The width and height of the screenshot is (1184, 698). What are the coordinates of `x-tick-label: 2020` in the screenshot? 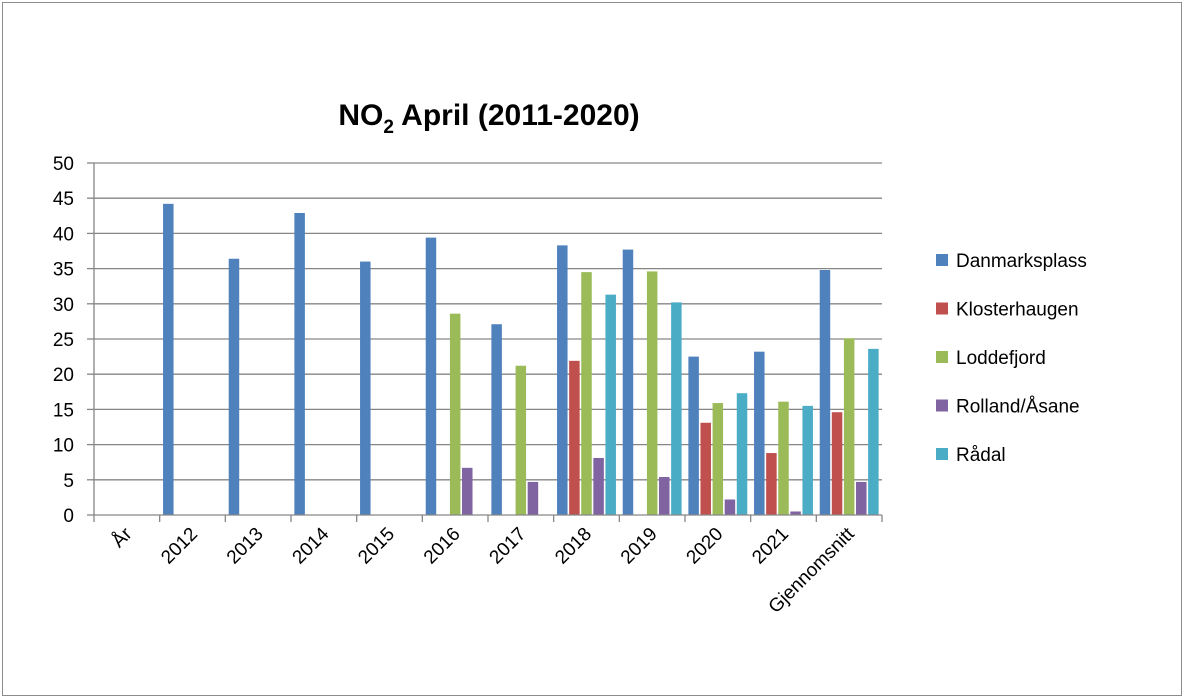 It's located at (705, 546).